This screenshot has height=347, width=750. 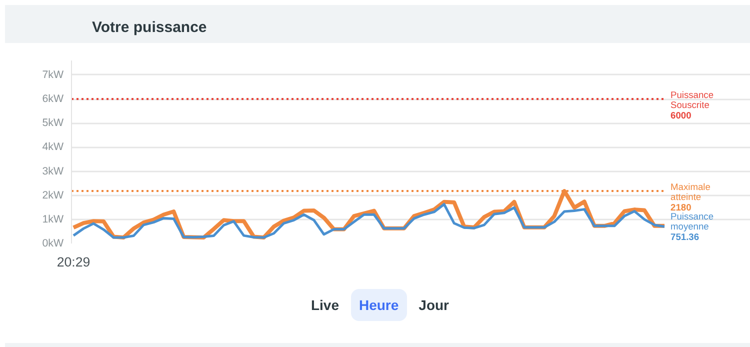 What do you see at coordinates (692, 222) in the screenshot?
I see `series-label: Puissance moyenne` at bounding box center [692, 222].